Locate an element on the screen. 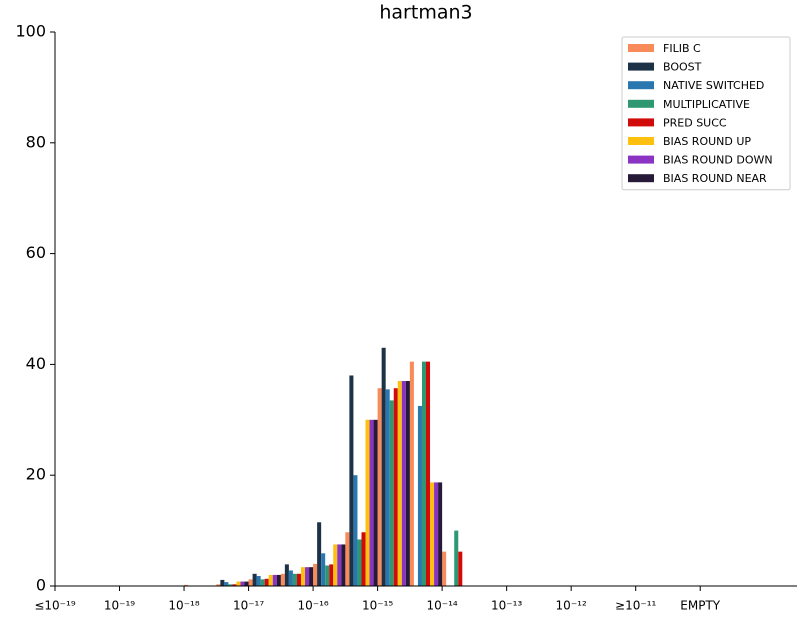  legend-label: PRED SUCC is located at coordinates (695, 122).